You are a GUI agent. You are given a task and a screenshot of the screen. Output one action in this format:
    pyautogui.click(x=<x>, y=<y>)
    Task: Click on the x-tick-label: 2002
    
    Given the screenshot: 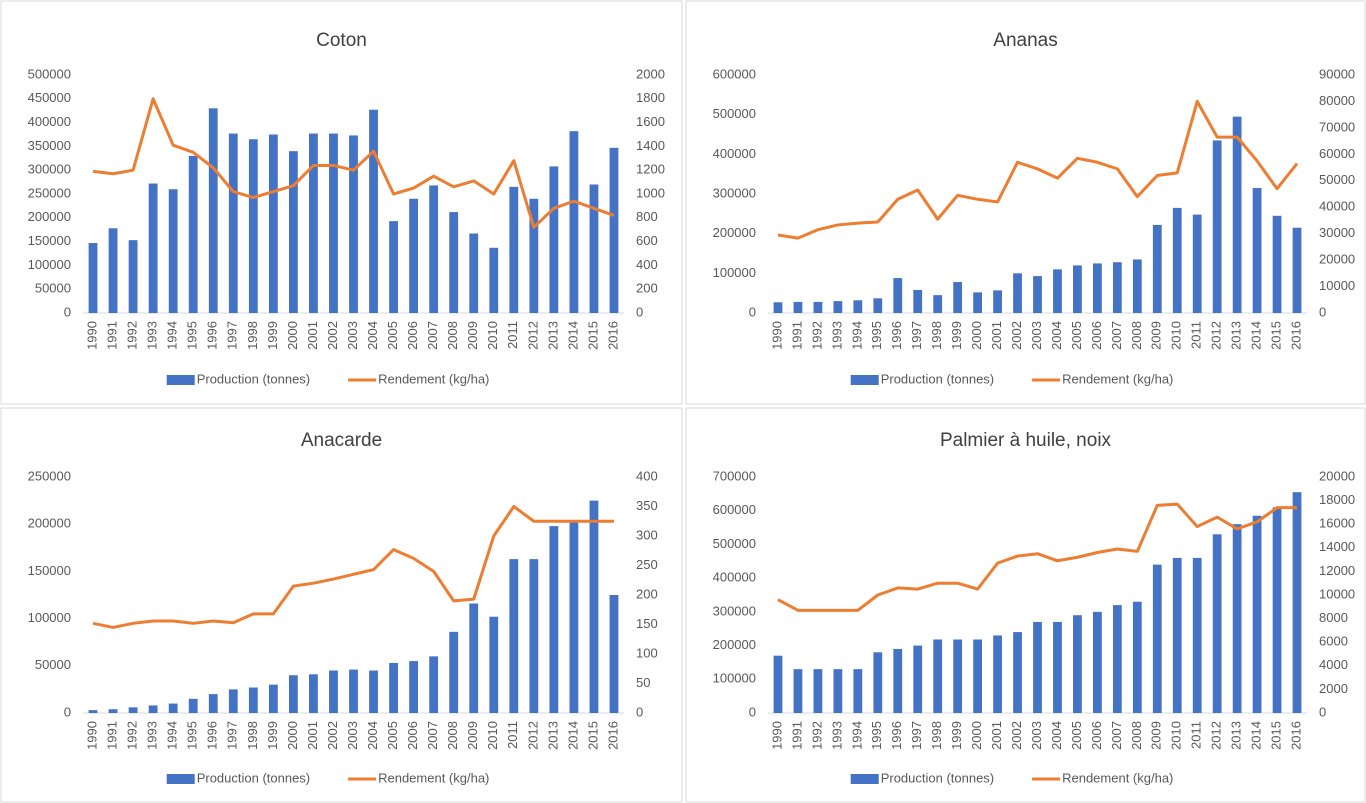 What is the action you would take?
    pyautogui.click(x=332, y=735)
    